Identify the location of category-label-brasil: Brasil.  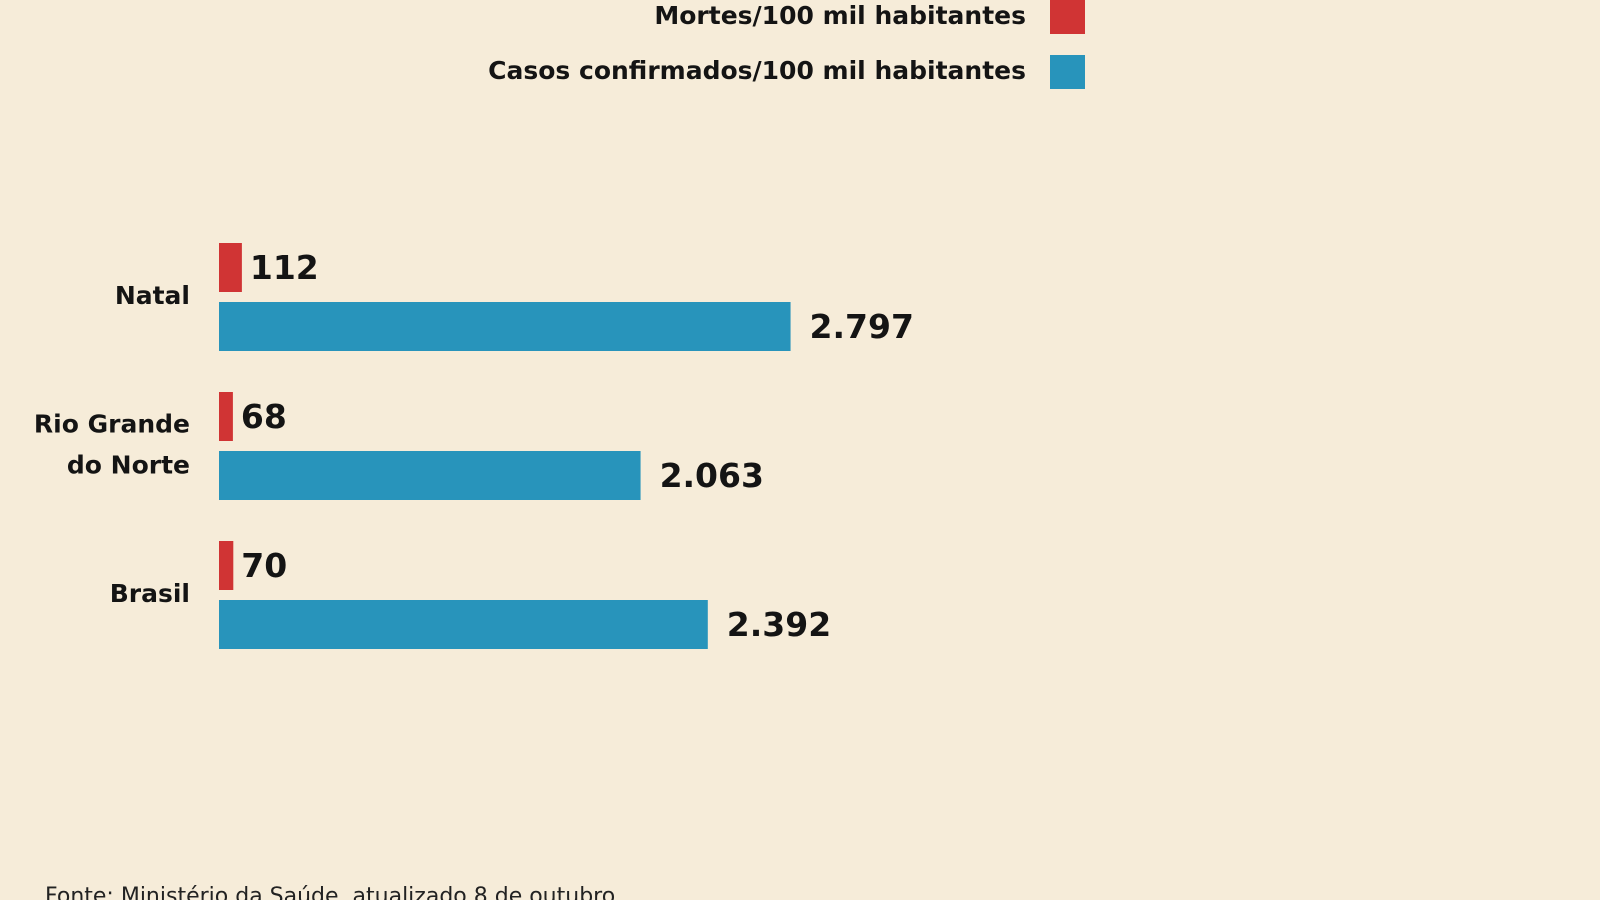
(150, 593).